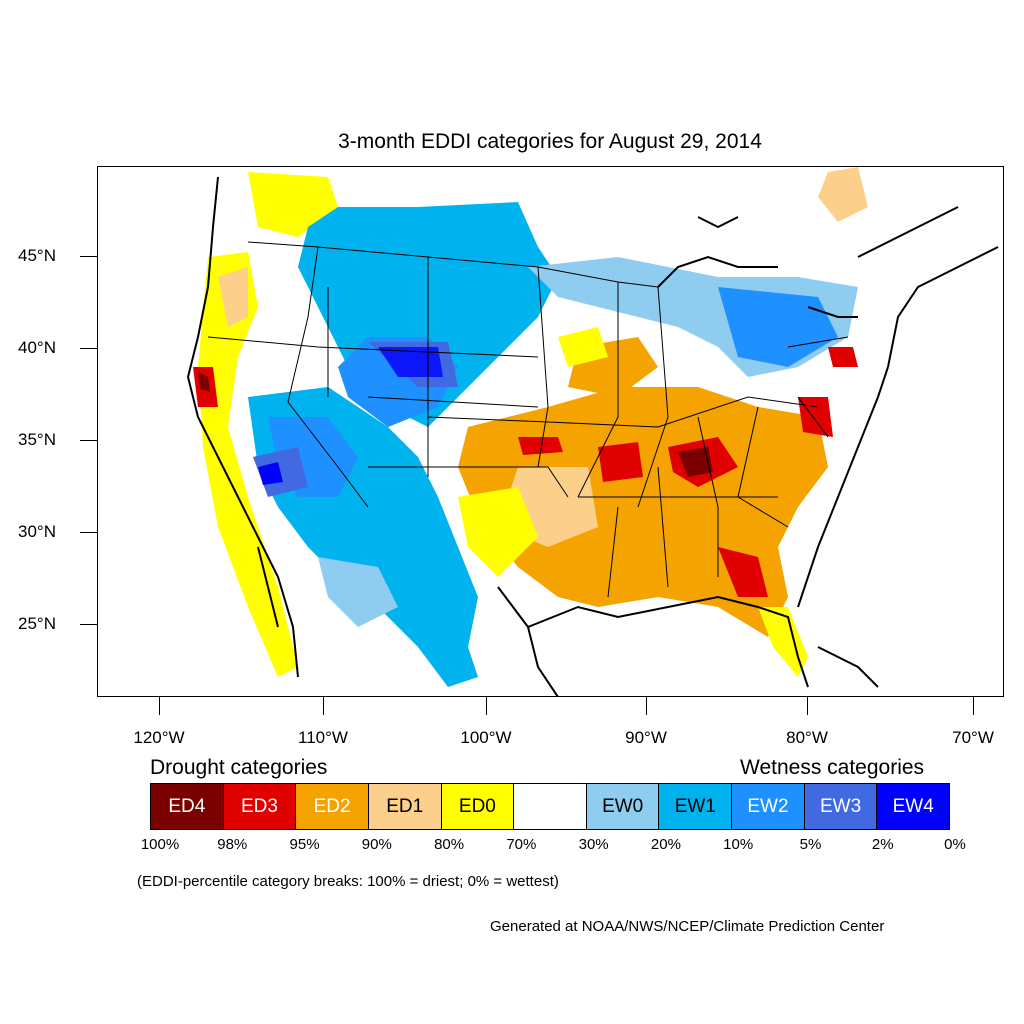 This screenshot has width=1024, height=1024. I want to click on lon-label: 120°W, so click(159, 737).